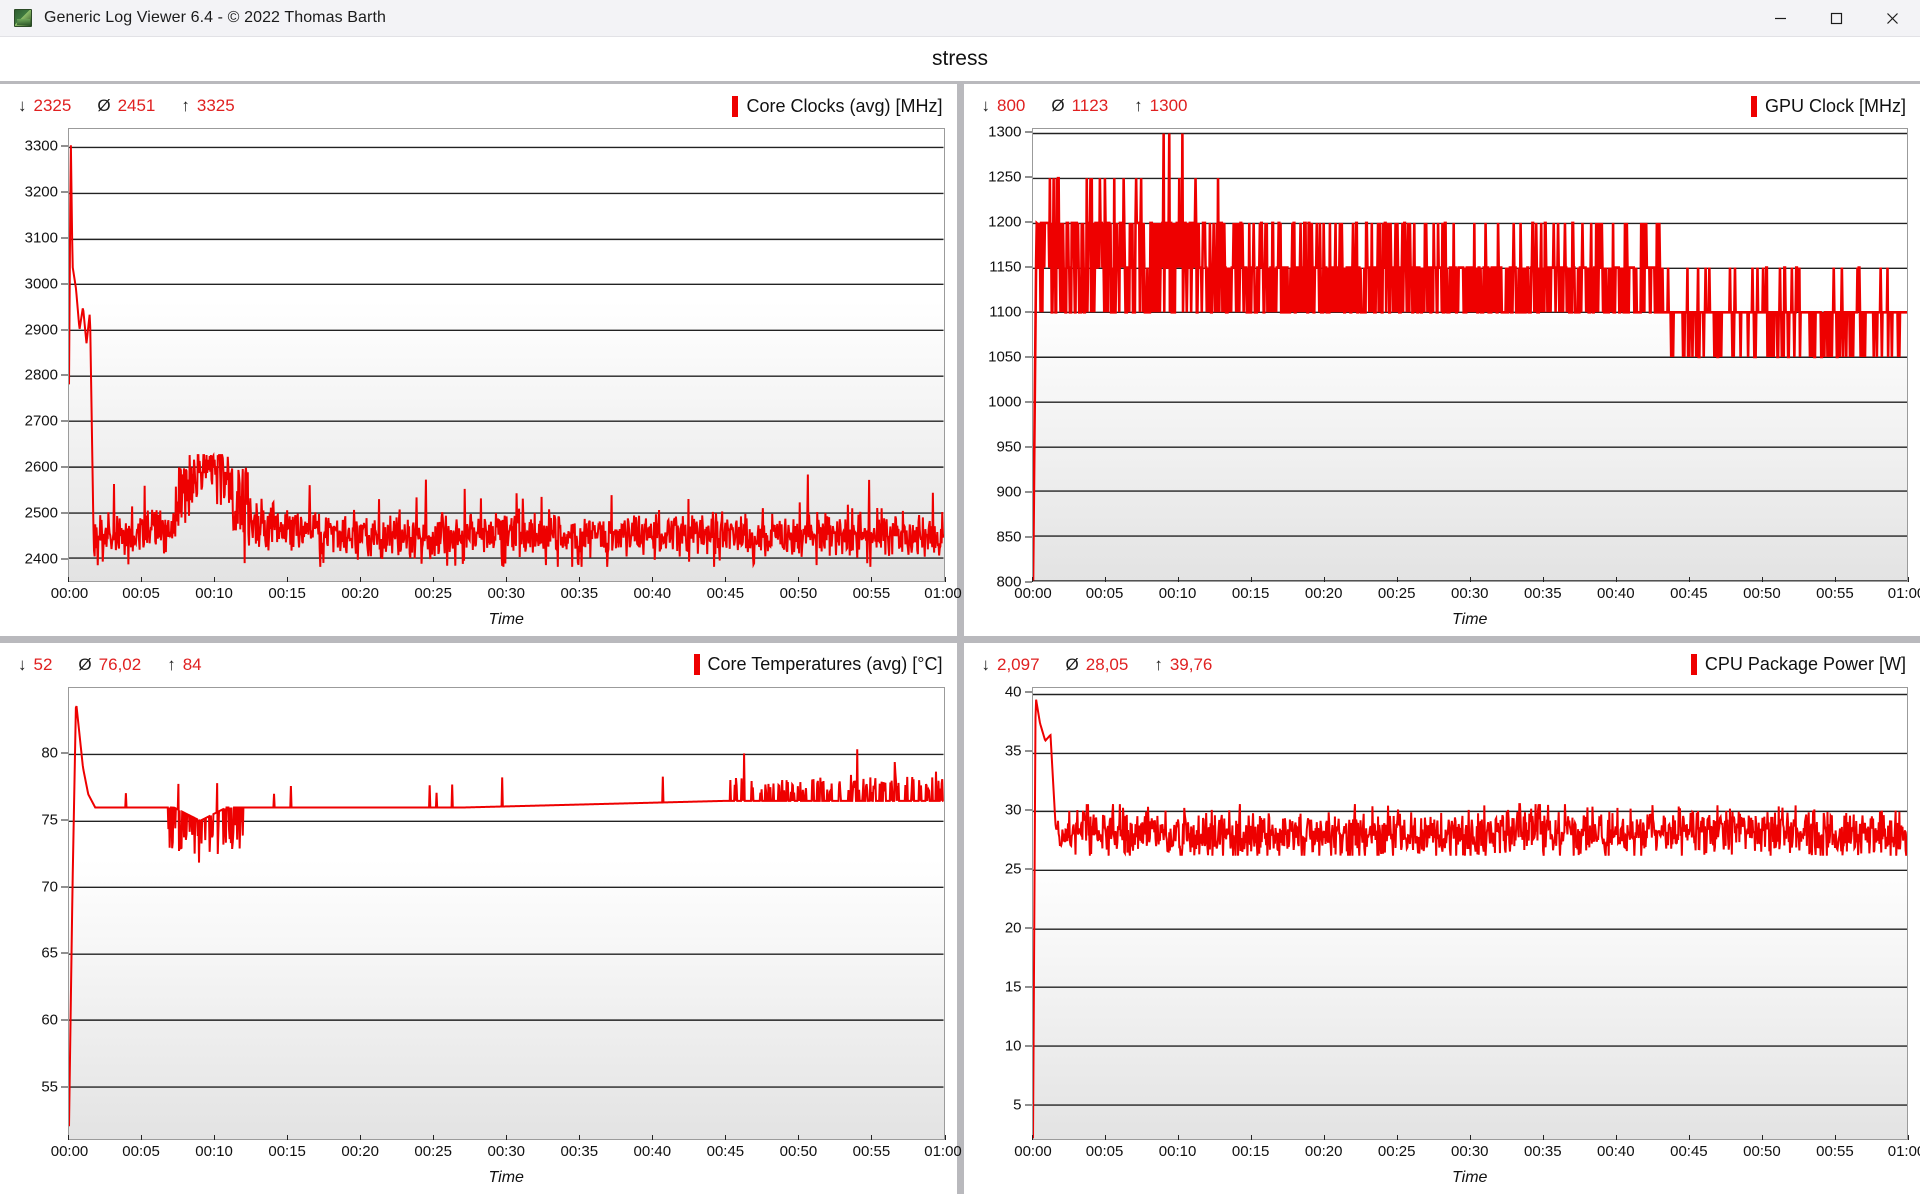  I want to click on legend: Core Clocks (avg) [MHz], so click(837, 106).